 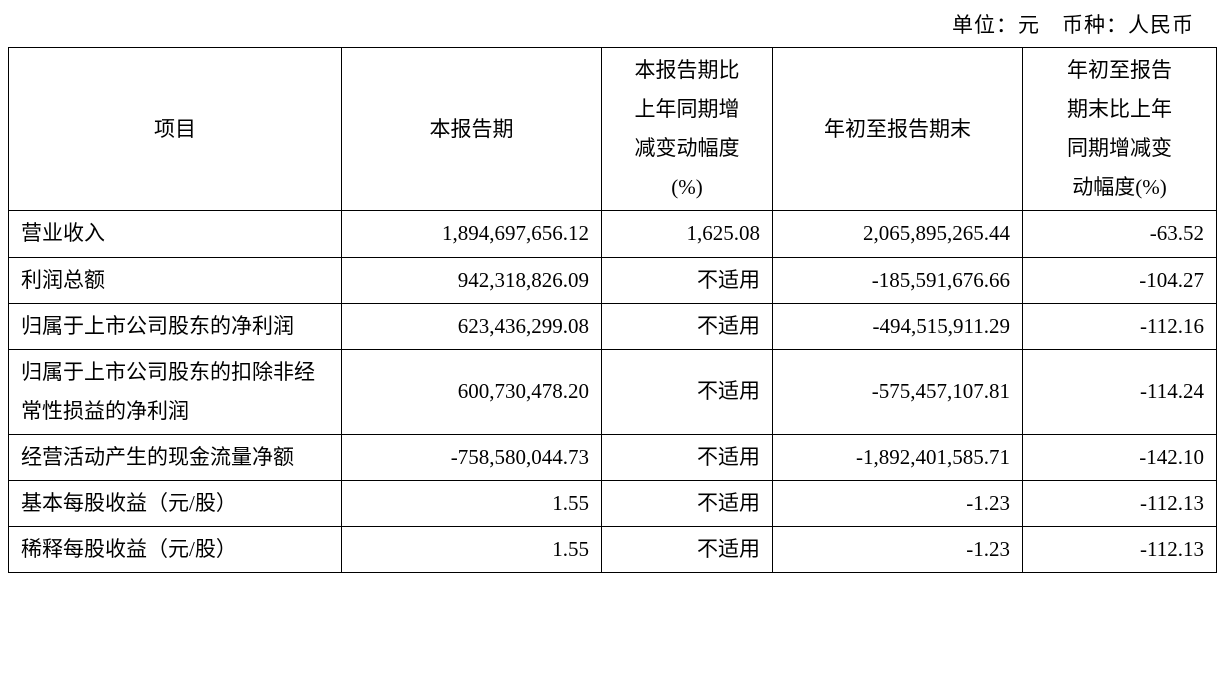 I want to click on ytd-cell: -494,515,911.29, so click(x=897, y=326).